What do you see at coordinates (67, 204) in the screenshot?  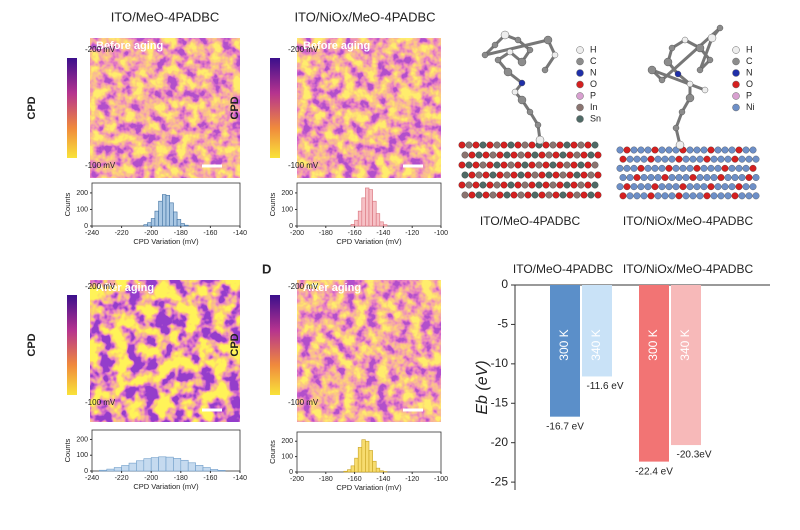 I see `y-axis-label: Counts` at bounding box center [67, 204].